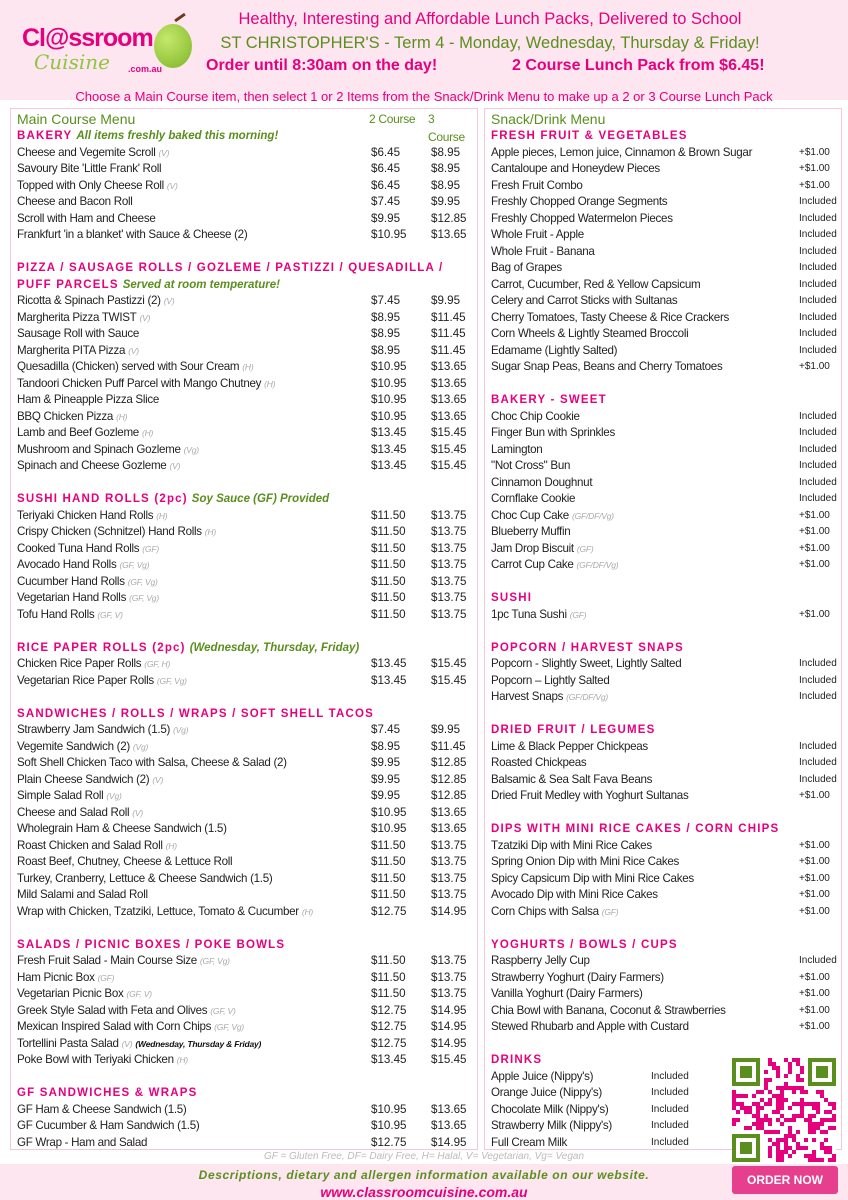 Image resolution: width=848 pixels, height=1200 pixels. What do you see at coordinates (664, 747) in the screenshot?
I see `menu-item: Lime & Black Pepper Chickpeas Included` at bounding box center [664, 747].